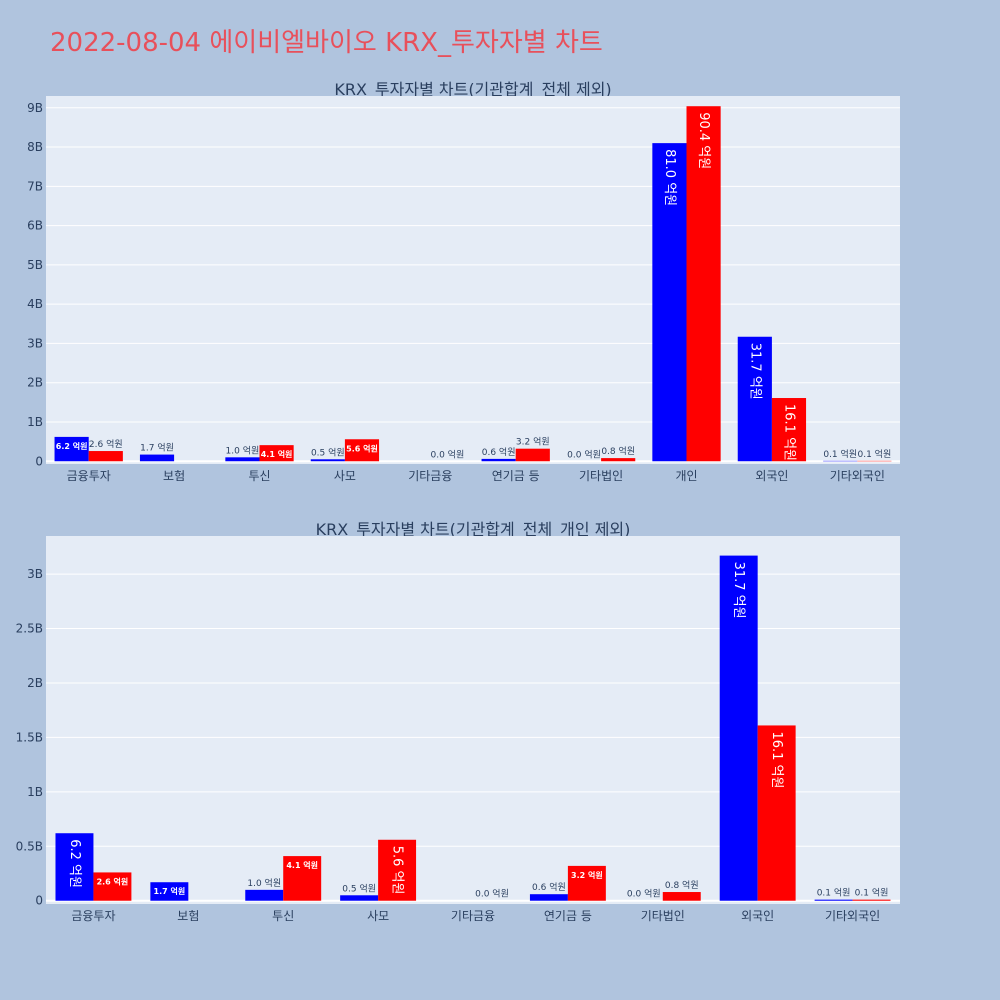  I want to click on c0-data-label: 5.6 억원, so click(362, 448).